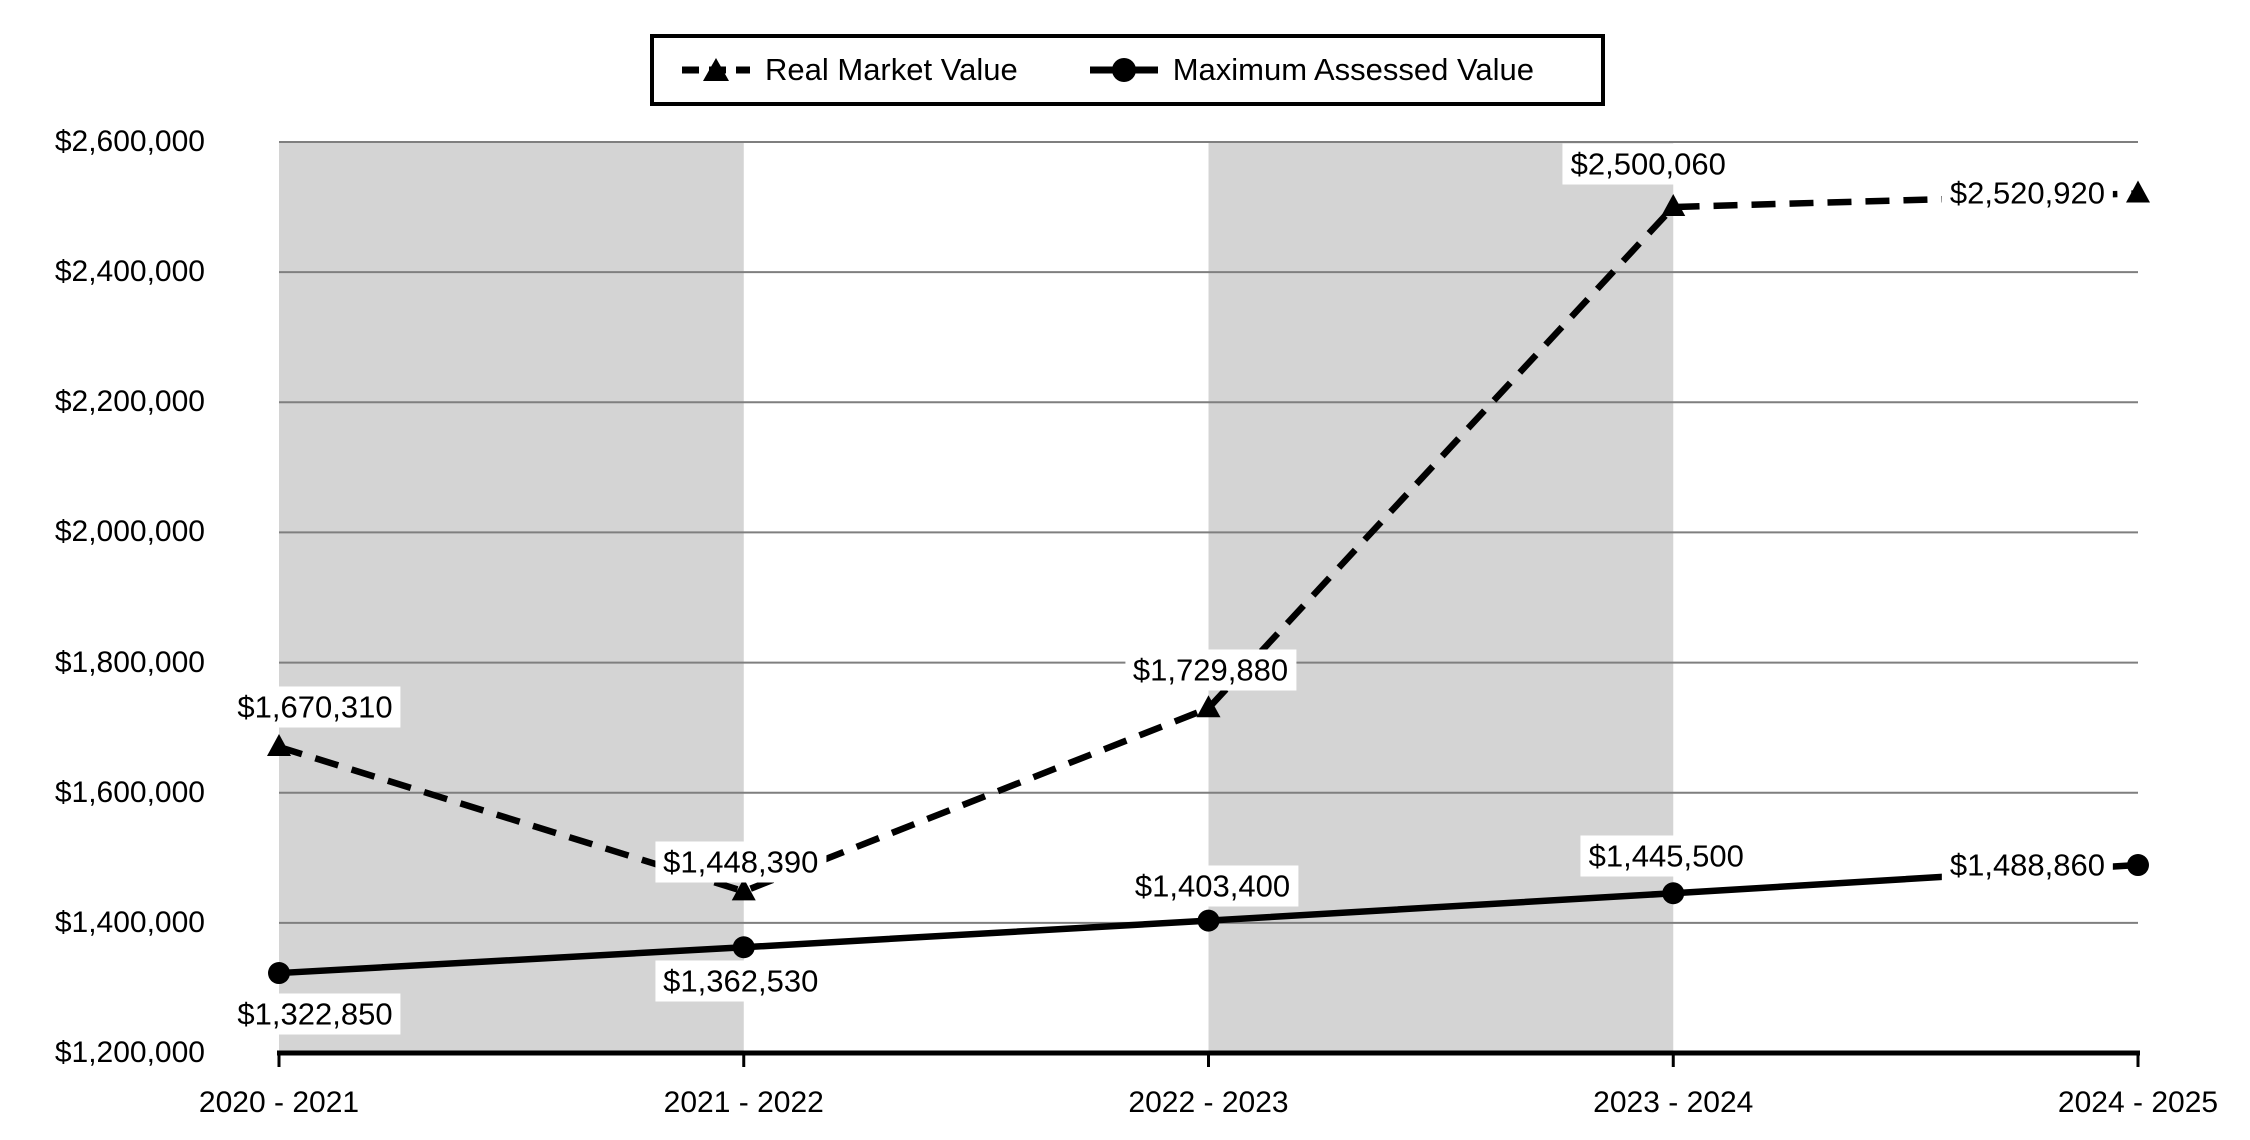  What do you see at coordinates (129, 662) in the screenshot?
I see `y-axis-label: $1,800,000` at bounding box center [129, 662].